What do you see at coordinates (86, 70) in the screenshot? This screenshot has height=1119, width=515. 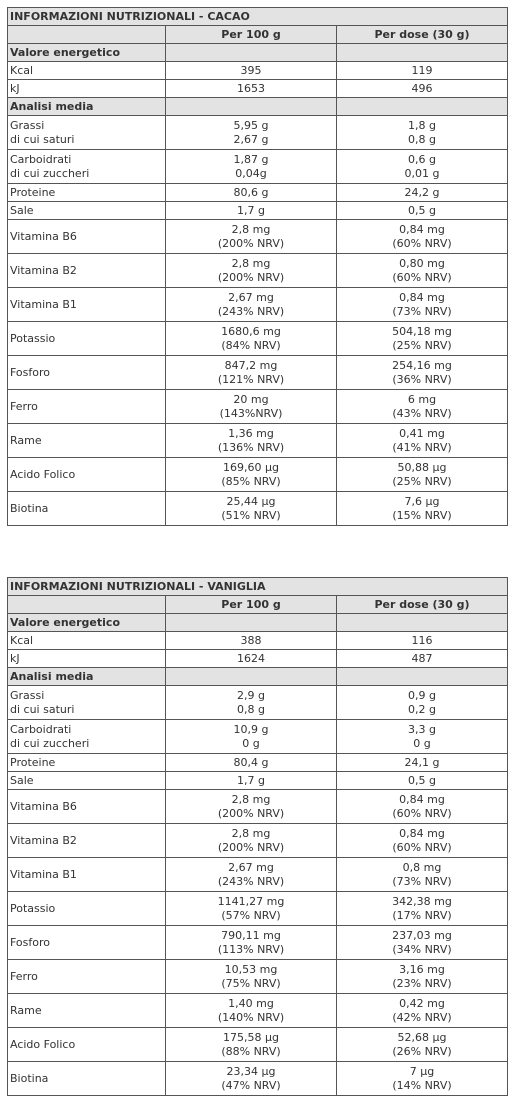 I see `nutrient-label: Kcal` at bounding box center [86, 70].